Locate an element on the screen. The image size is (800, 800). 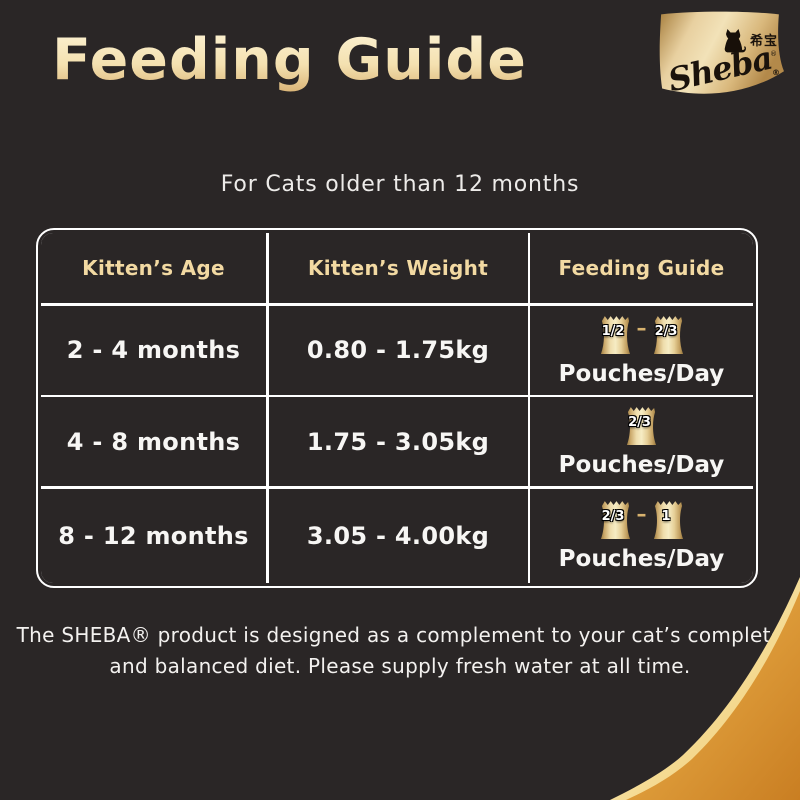
age-cell-row2: 4 - 8 months is located at coordinates (153, 441).